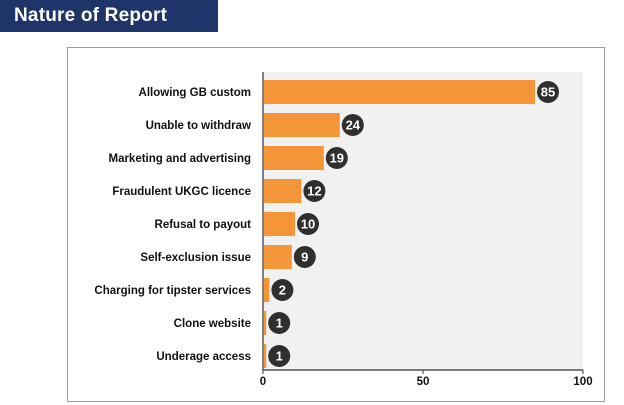 The height and width of the screenshot is (405, 624). Describe the element at coordinates (198, 126) in the screenshot. I see `category-label: Unable to withdraw` at that location.